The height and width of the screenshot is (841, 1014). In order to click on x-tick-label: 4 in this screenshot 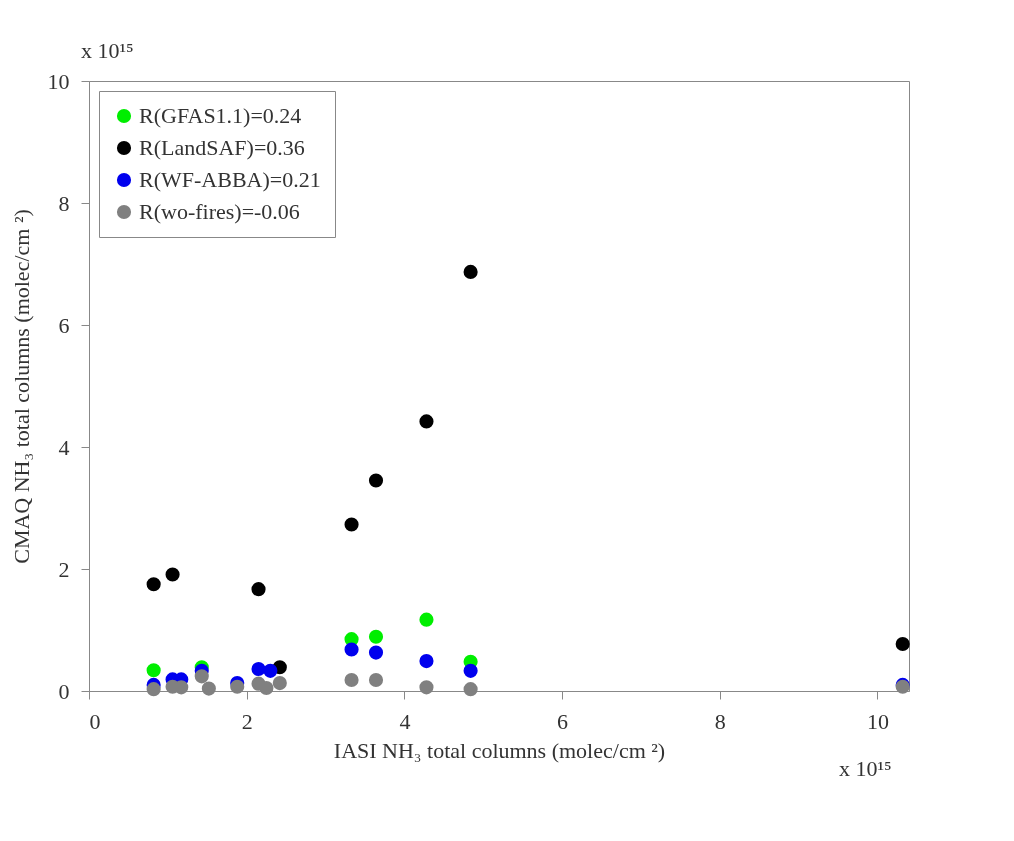, I will do `click(405, 721)`.